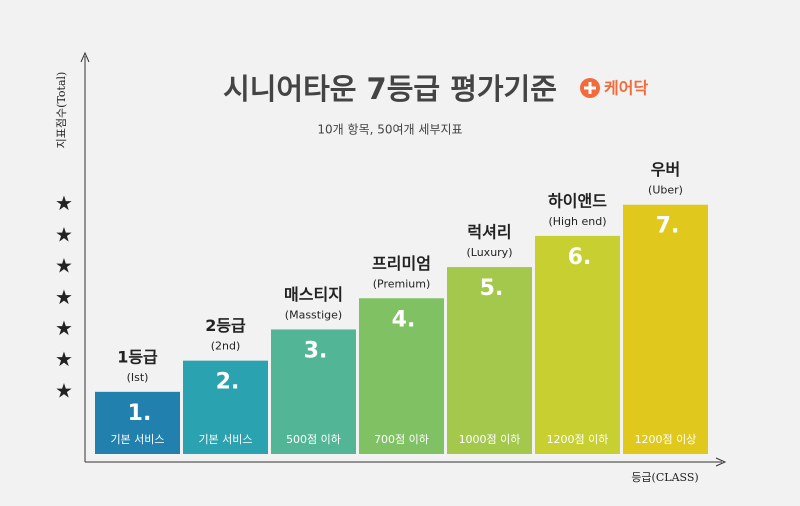 The image size is (800, 506). I want to click on bar-bottom-label: 1000점 이하, so click(490, 439).